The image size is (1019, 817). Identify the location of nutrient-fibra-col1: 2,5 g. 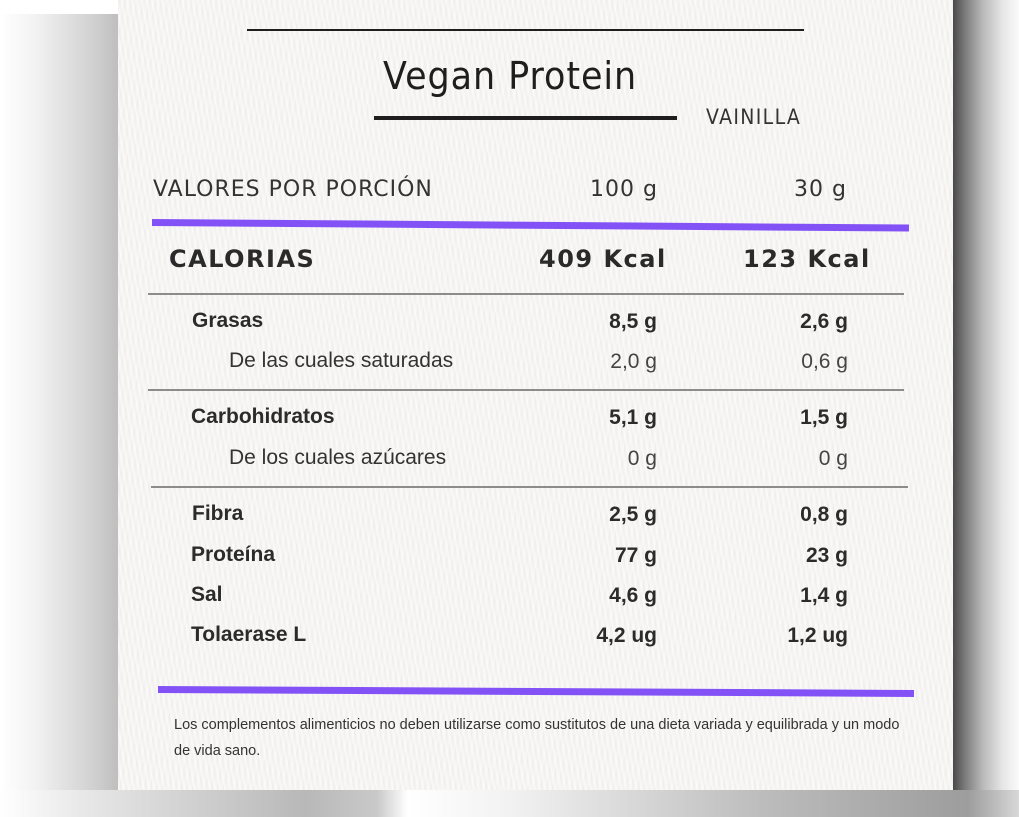
(633, 514).